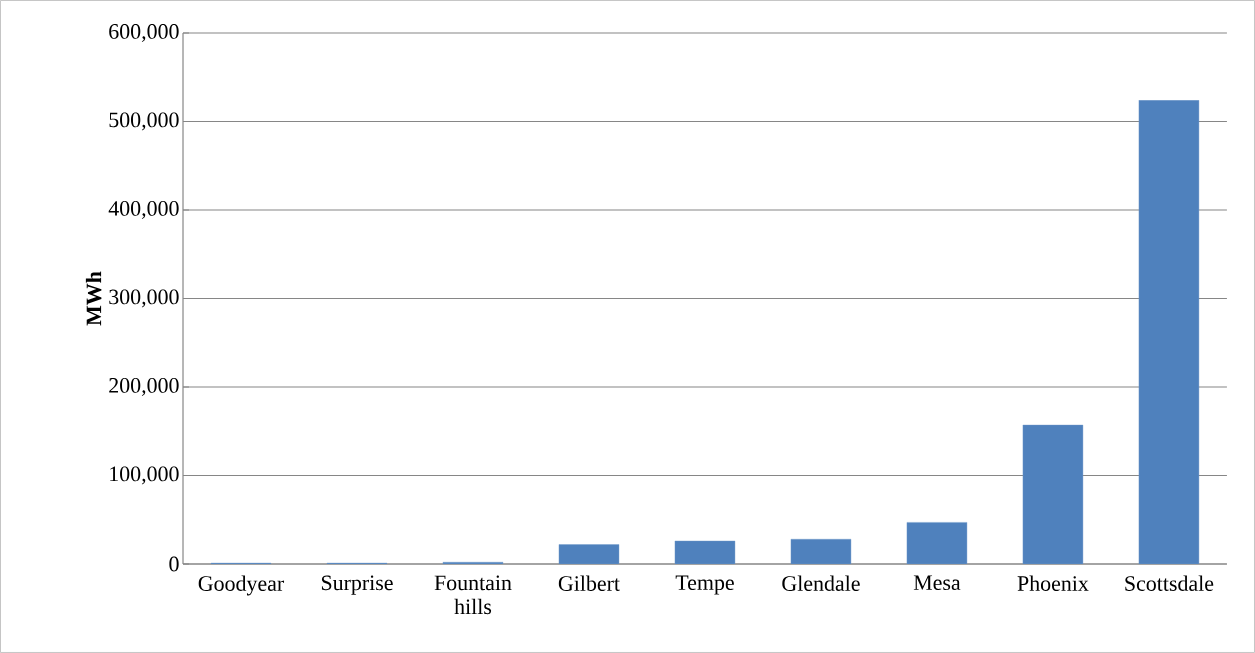 Image resolution: width=1255 pixels, height=653 pixels. I want to click on x-tick-label: Glendale, so click(821, 583).